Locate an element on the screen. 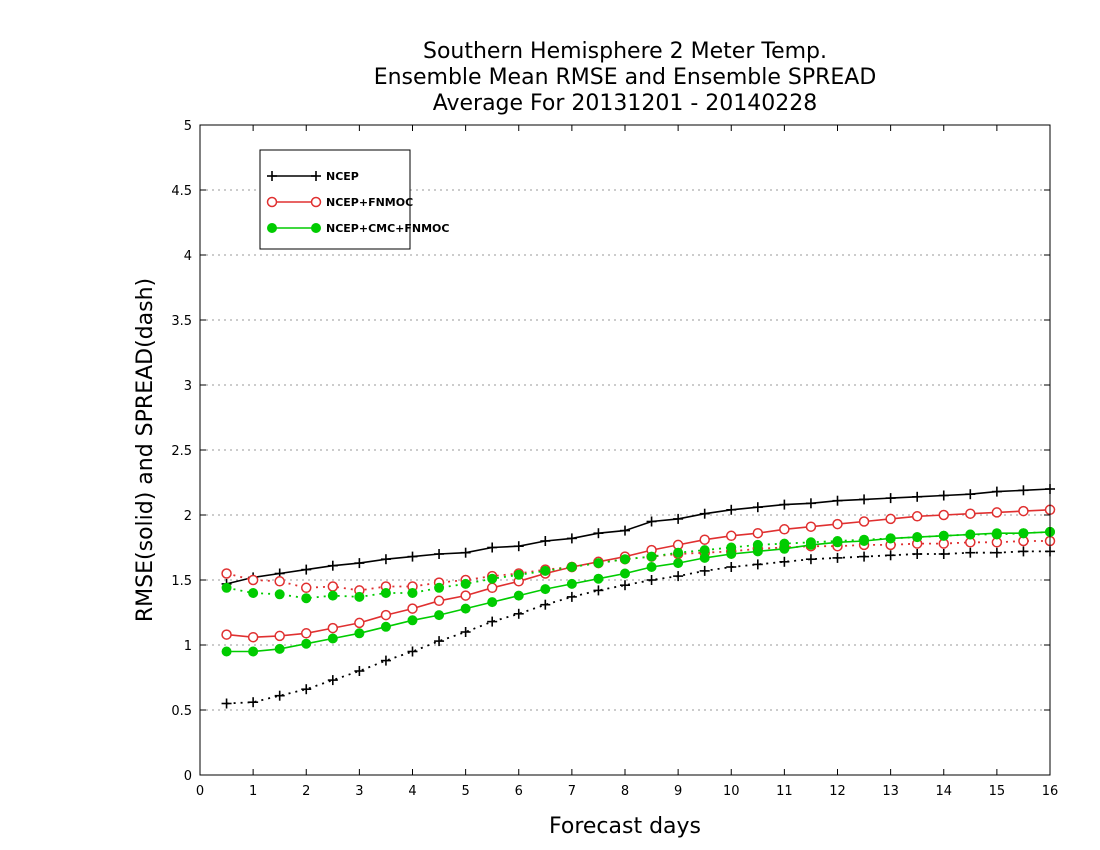  legend-label: NCEP is located at coordinates (342, 176).